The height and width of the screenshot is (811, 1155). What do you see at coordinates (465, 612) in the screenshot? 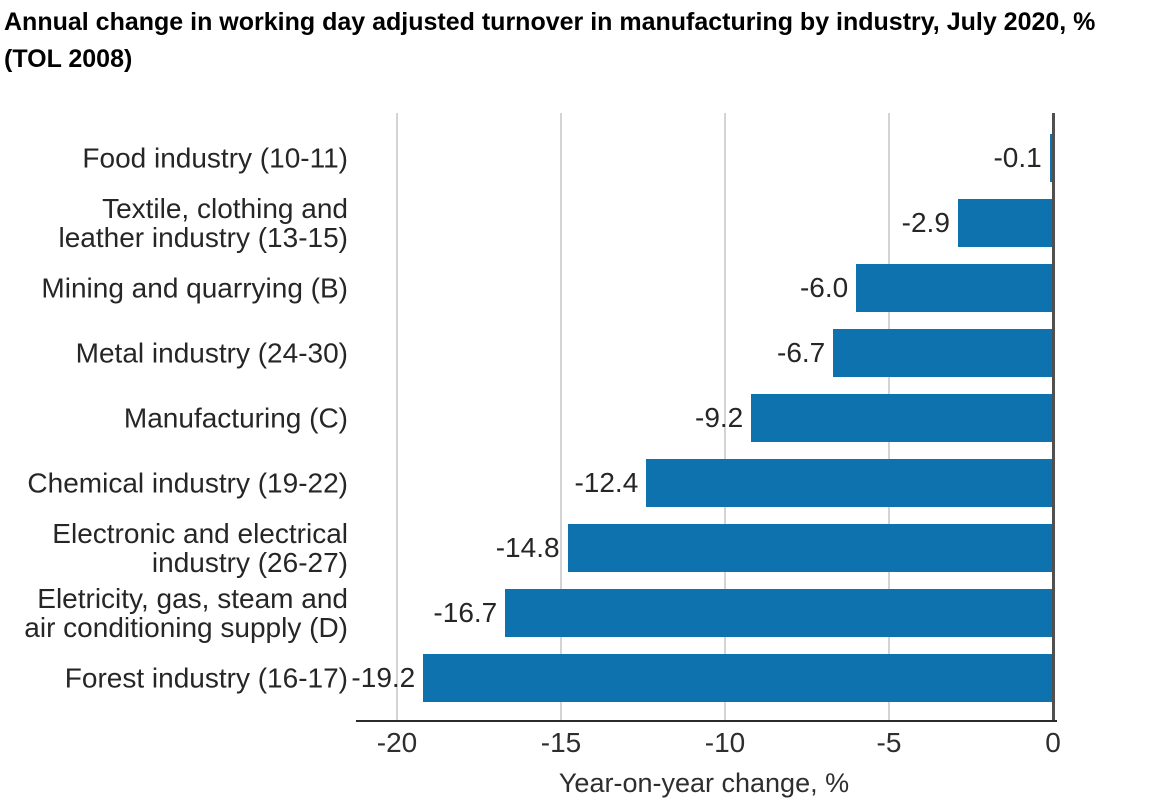
I see `value-label: -16.7` at bounding box center [465, 612].